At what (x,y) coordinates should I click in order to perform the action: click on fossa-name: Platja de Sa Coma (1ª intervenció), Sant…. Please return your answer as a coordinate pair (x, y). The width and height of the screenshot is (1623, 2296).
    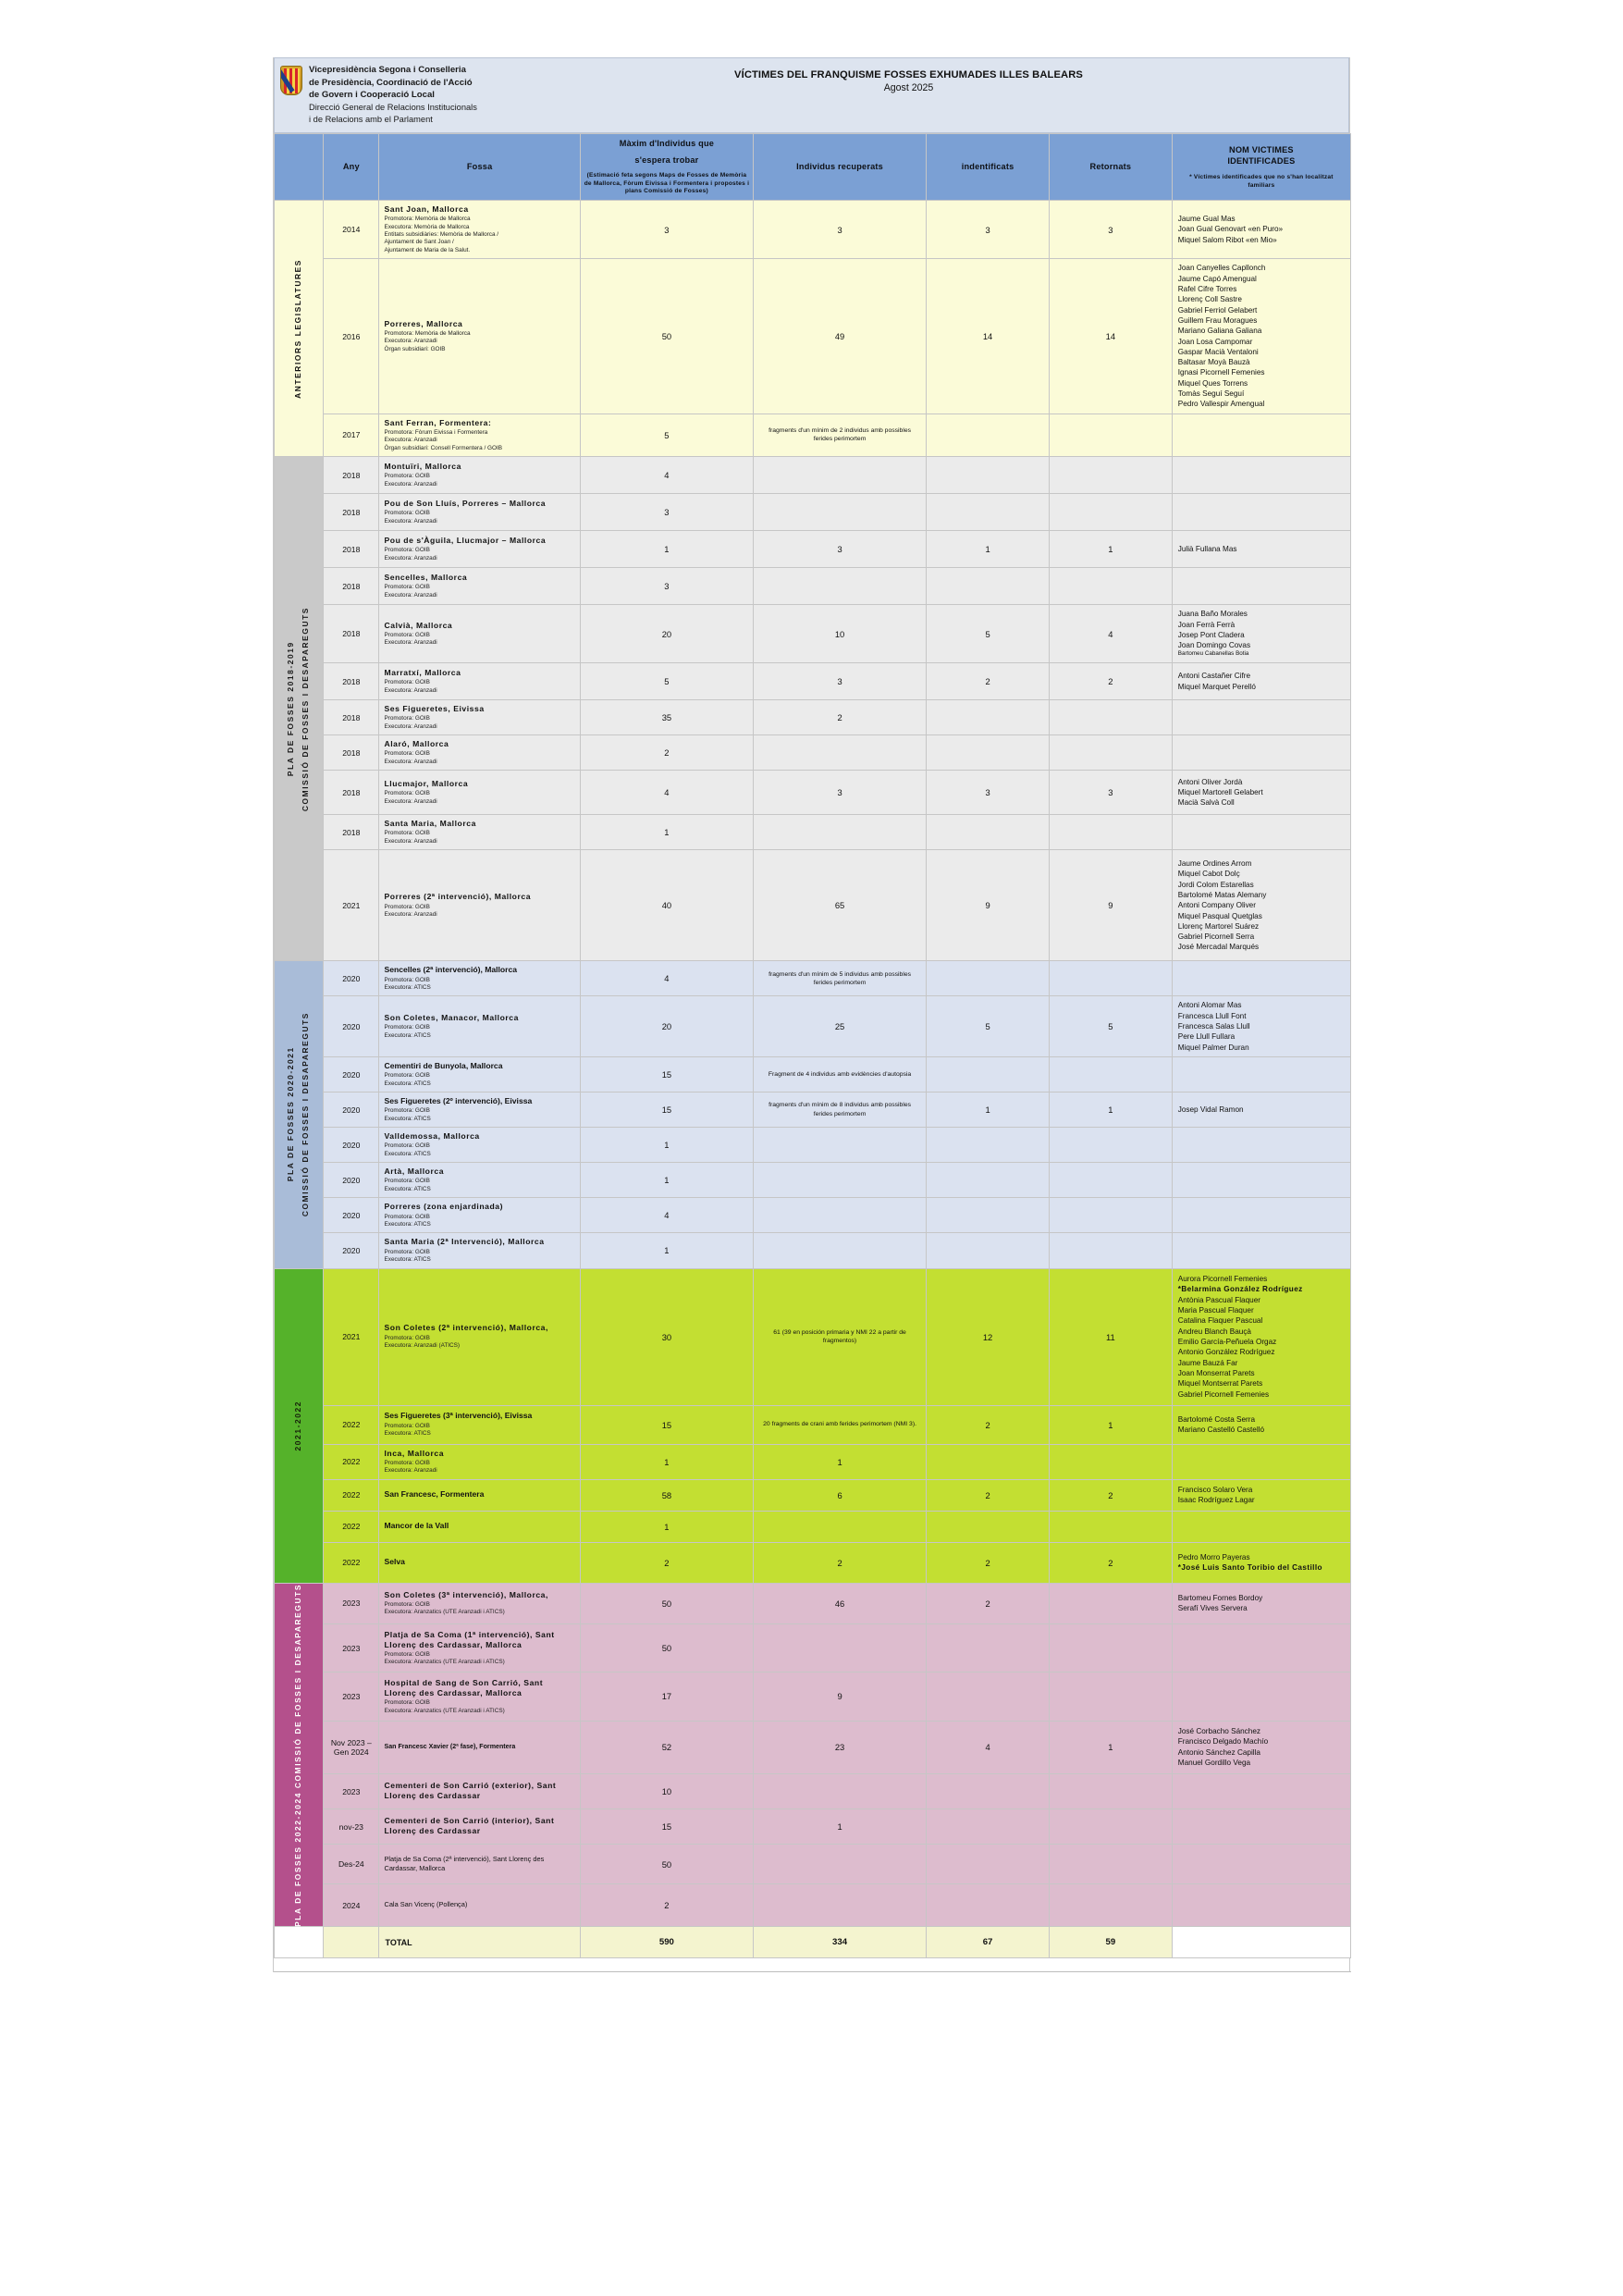
    Looking at the image, I should click on (469, 1639).